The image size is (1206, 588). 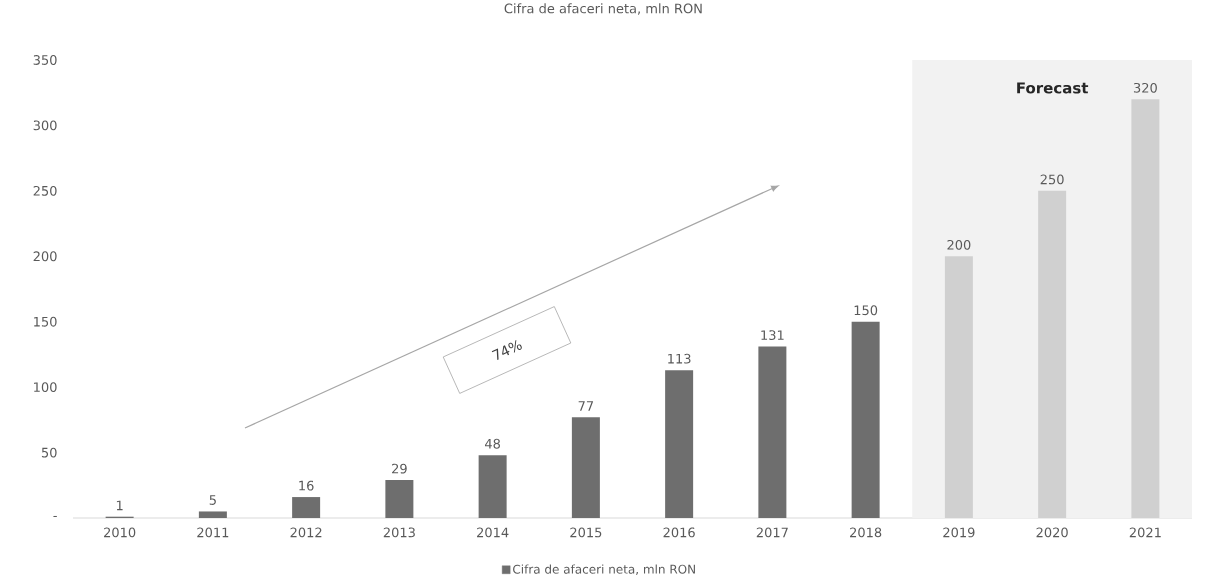 What do you see at coordinates (45, 321) in the screenshot?
I see `y-tick-label: 150` at bounding box center [45, 321].